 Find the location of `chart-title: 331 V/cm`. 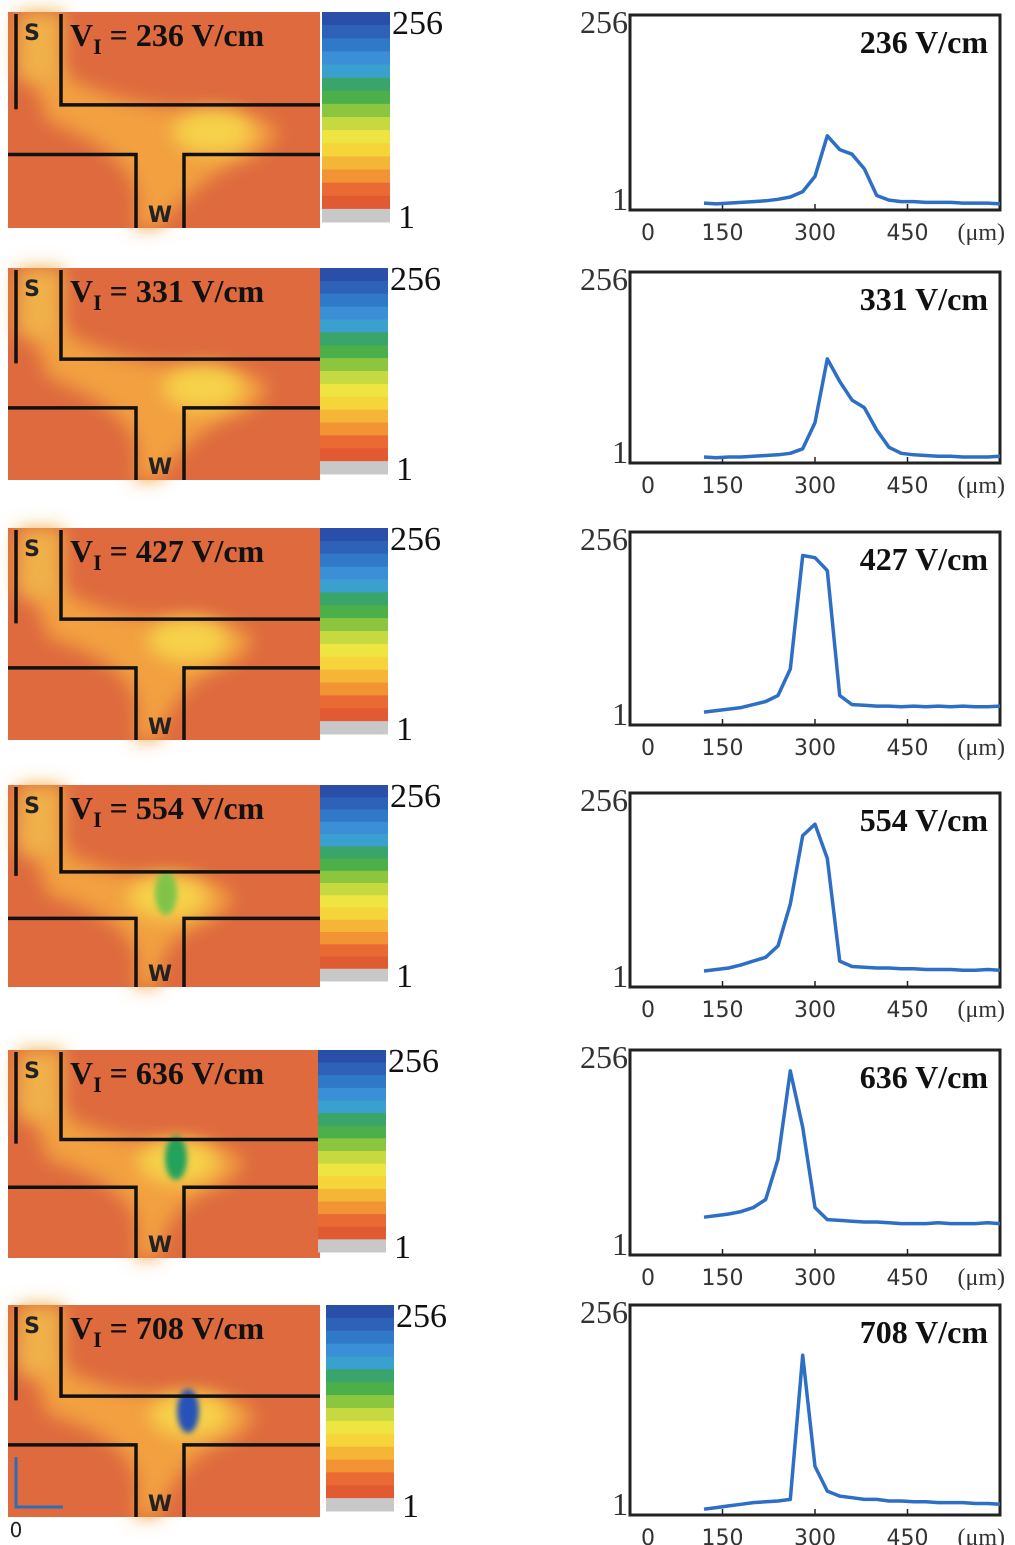

chart-title: 331 V/cm is located at coordinates (924, 299).